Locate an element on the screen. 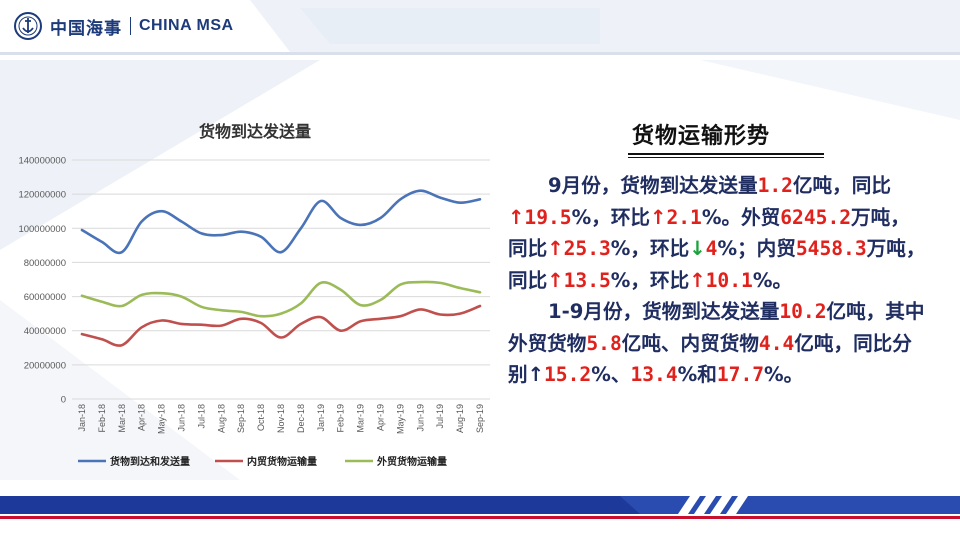 The height and width of the screenshot is (540, 960). y-tick-label: 0 is located at coordinates (63, 400).